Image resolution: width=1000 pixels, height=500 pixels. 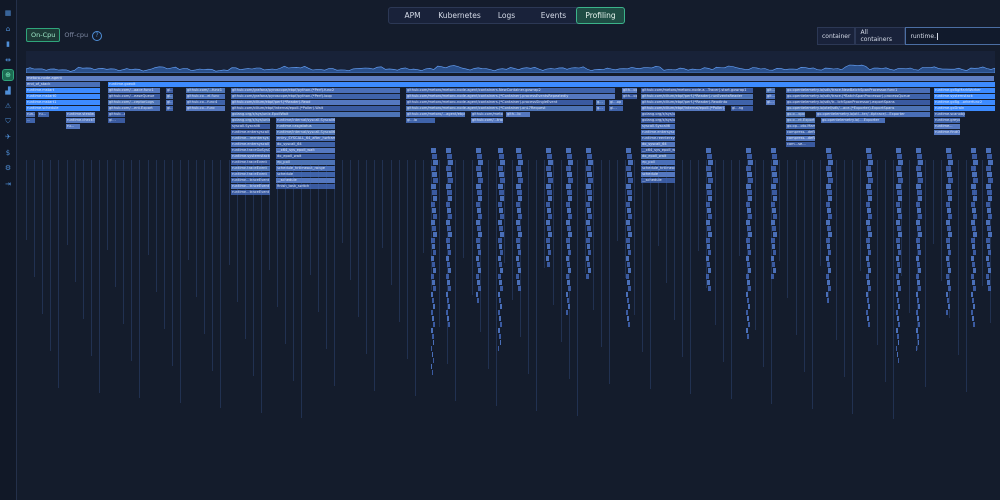 What do you see at coordinates (880, 36) in the screenshot?
I see `container-select: All containers` at bounding box center [880, 36].